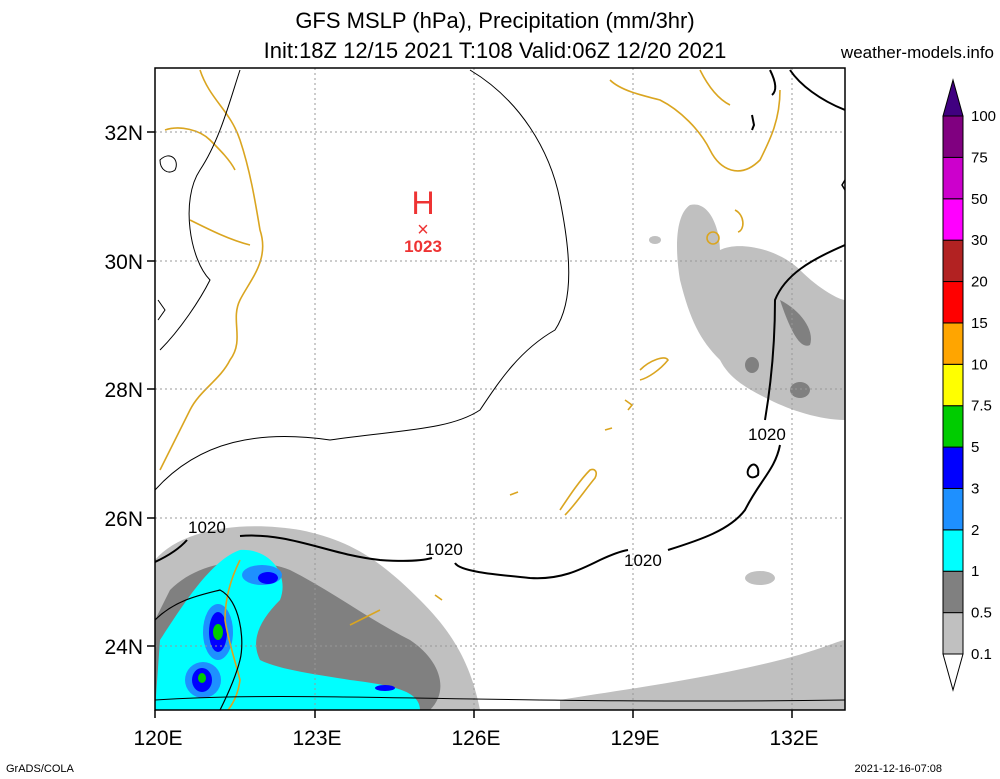 The width and height of the screenshot is (1000, 779). I want to click on precip-colorbar: 0.1 0.5 1 2 3 5 7.5 10 15 20 30 50 75 100, so click(969, 385).